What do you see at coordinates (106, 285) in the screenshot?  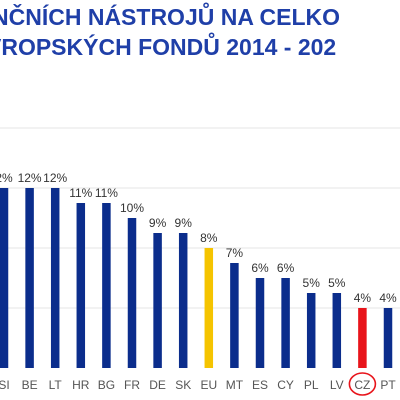 I see `bar-bg` at bounding box center [106, 285].